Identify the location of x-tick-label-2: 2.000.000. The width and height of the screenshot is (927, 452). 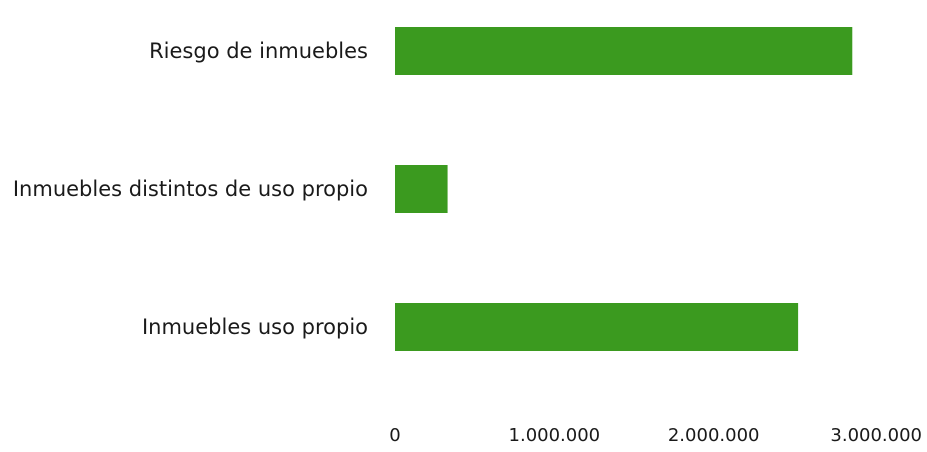
(714, 435).